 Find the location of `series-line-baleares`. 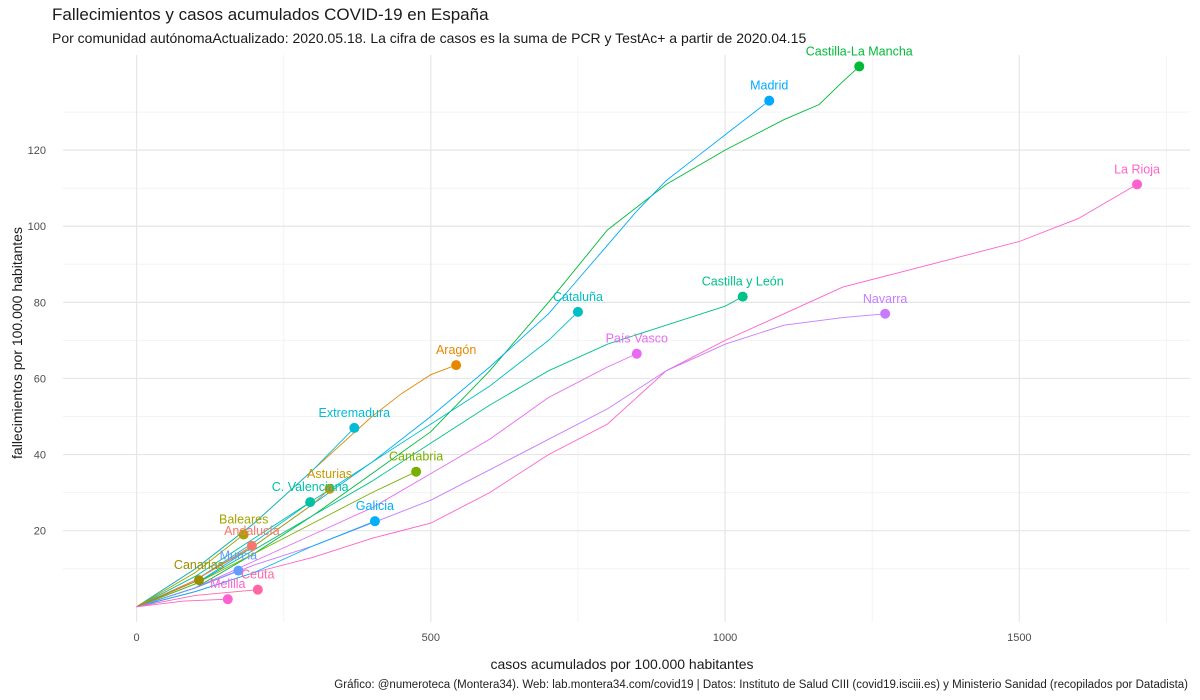

series-line-baleares is located at coordinates (190, 571).